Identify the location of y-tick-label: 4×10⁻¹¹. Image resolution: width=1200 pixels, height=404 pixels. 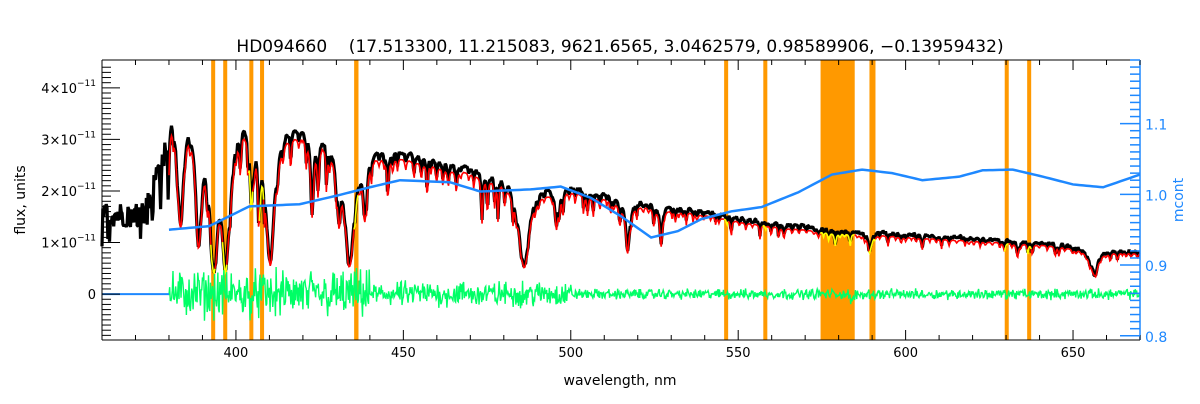
(68, 88).